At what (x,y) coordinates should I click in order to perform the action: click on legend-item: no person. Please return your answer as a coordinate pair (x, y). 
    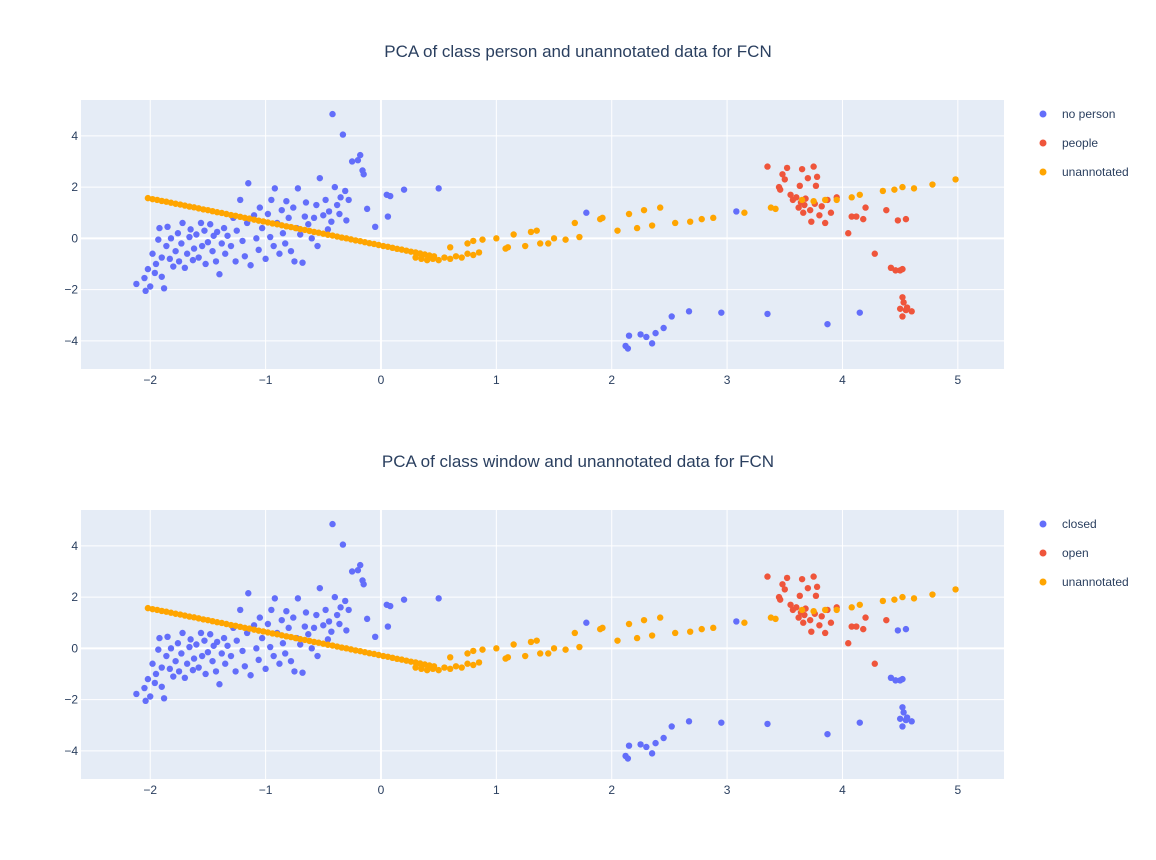
    Looking at the image, I should click on (1077, 114).